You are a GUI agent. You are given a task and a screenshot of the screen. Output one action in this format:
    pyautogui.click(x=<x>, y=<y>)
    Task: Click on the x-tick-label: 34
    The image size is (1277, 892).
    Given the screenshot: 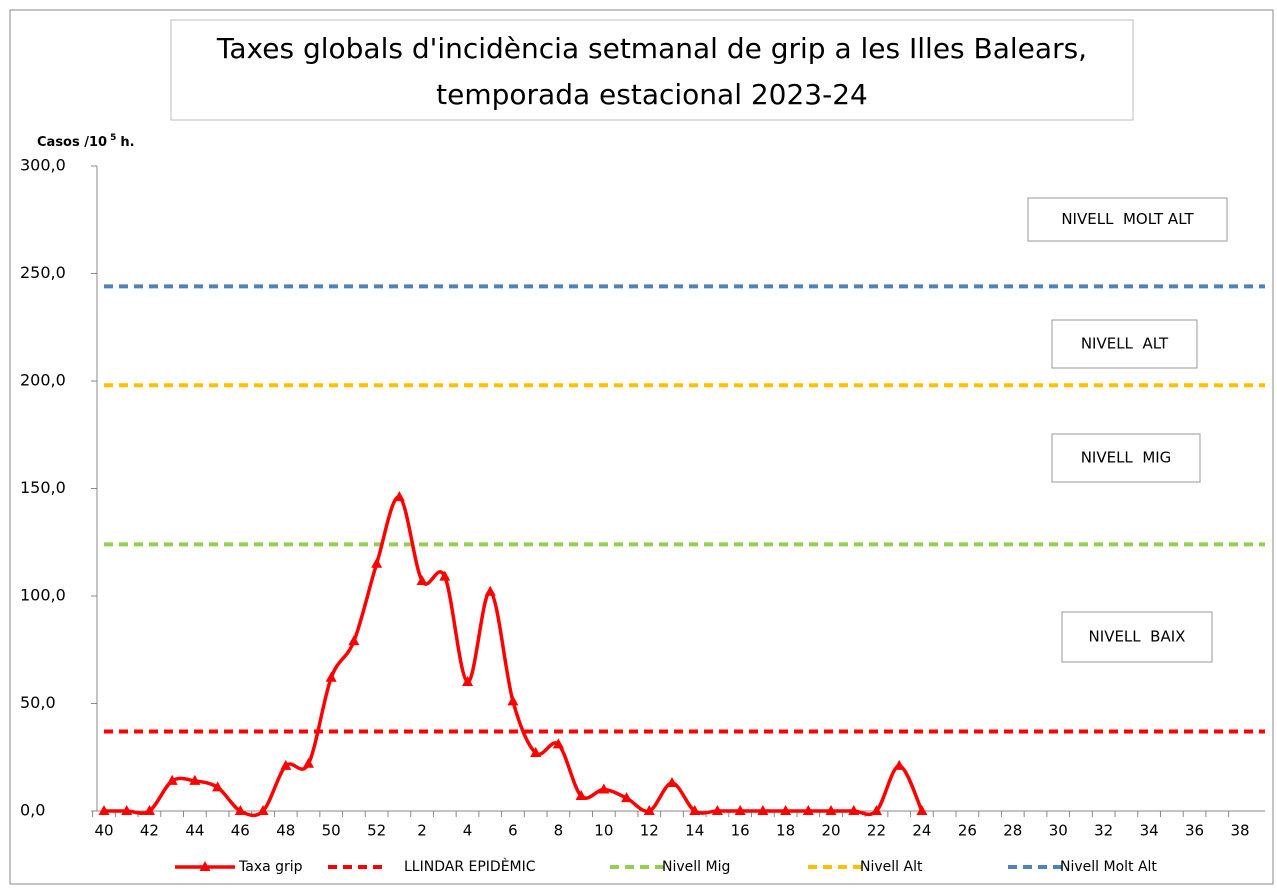 What is the action you would take?
    pyautogui.click(x=1149, y=831)
    